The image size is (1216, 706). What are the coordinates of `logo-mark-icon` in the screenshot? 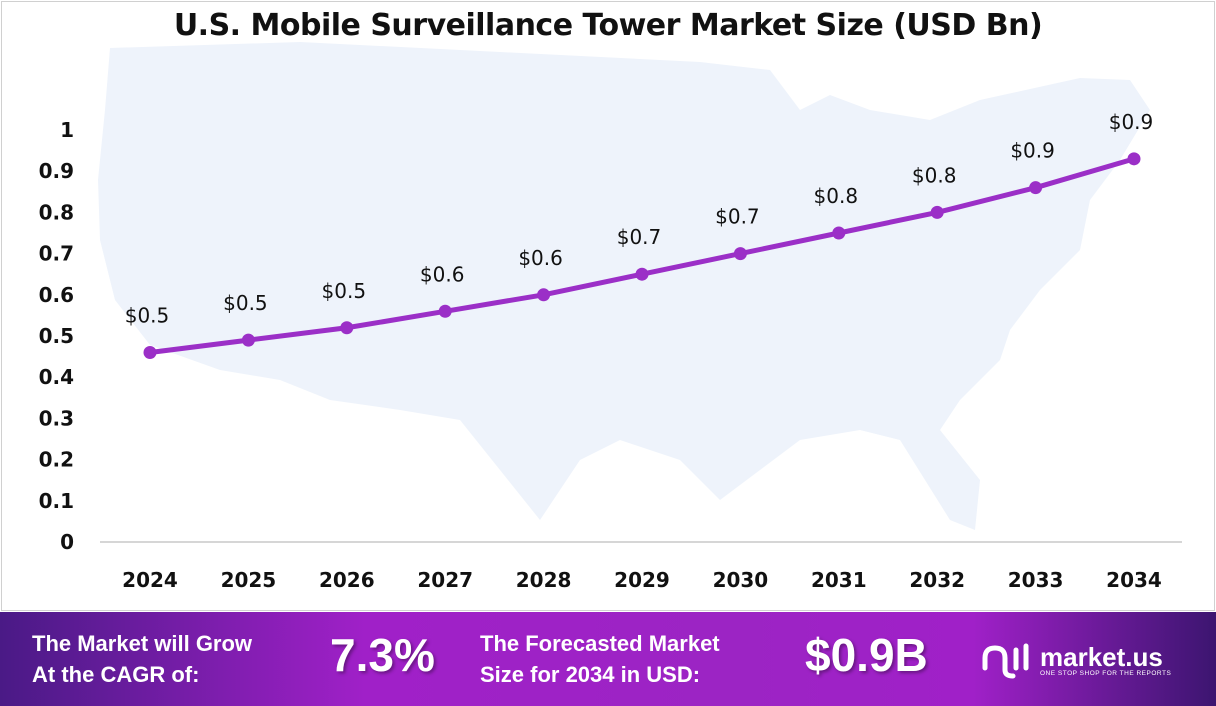 It's located at (1005, 661).